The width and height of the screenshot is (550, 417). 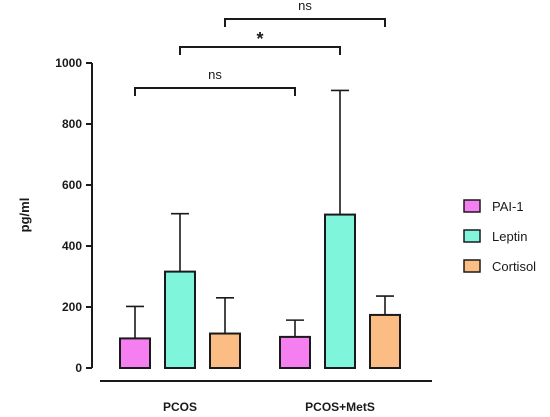 What do you see at coordinates (514, 266) in the screenshot?
I see `legend-label: Cortisol` at bounding box center [514, 266].